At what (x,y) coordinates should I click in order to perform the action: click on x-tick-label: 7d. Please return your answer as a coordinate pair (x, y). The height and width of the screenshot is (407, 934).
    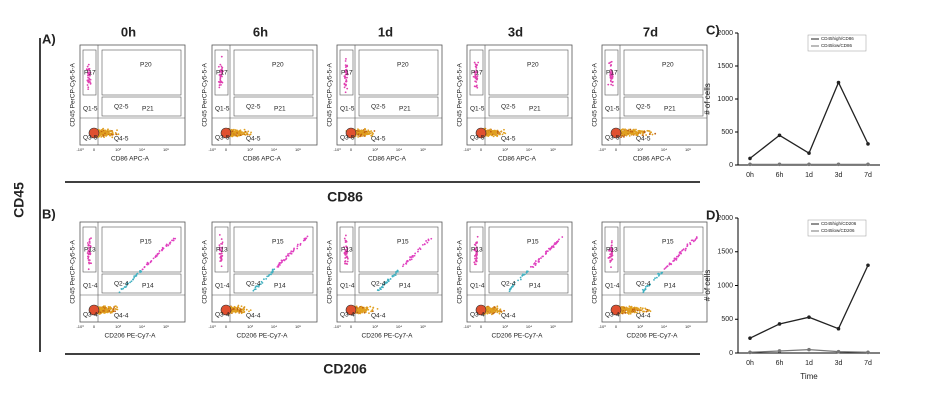
    Looking at the image, I should click on (868, 175).